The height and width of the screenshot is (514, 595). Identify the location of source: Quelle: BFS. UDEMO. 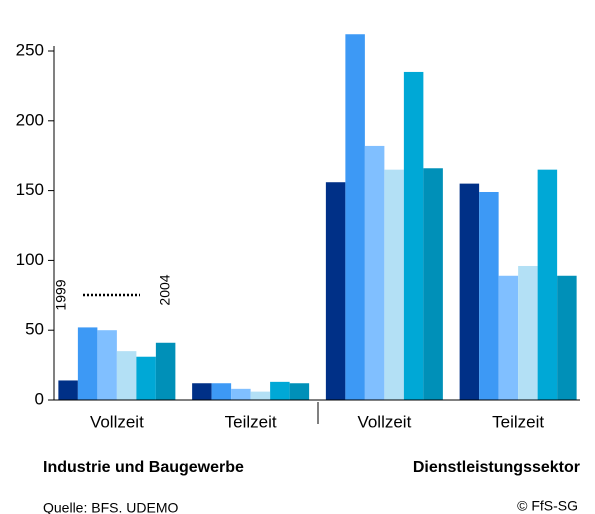
(110, 507).